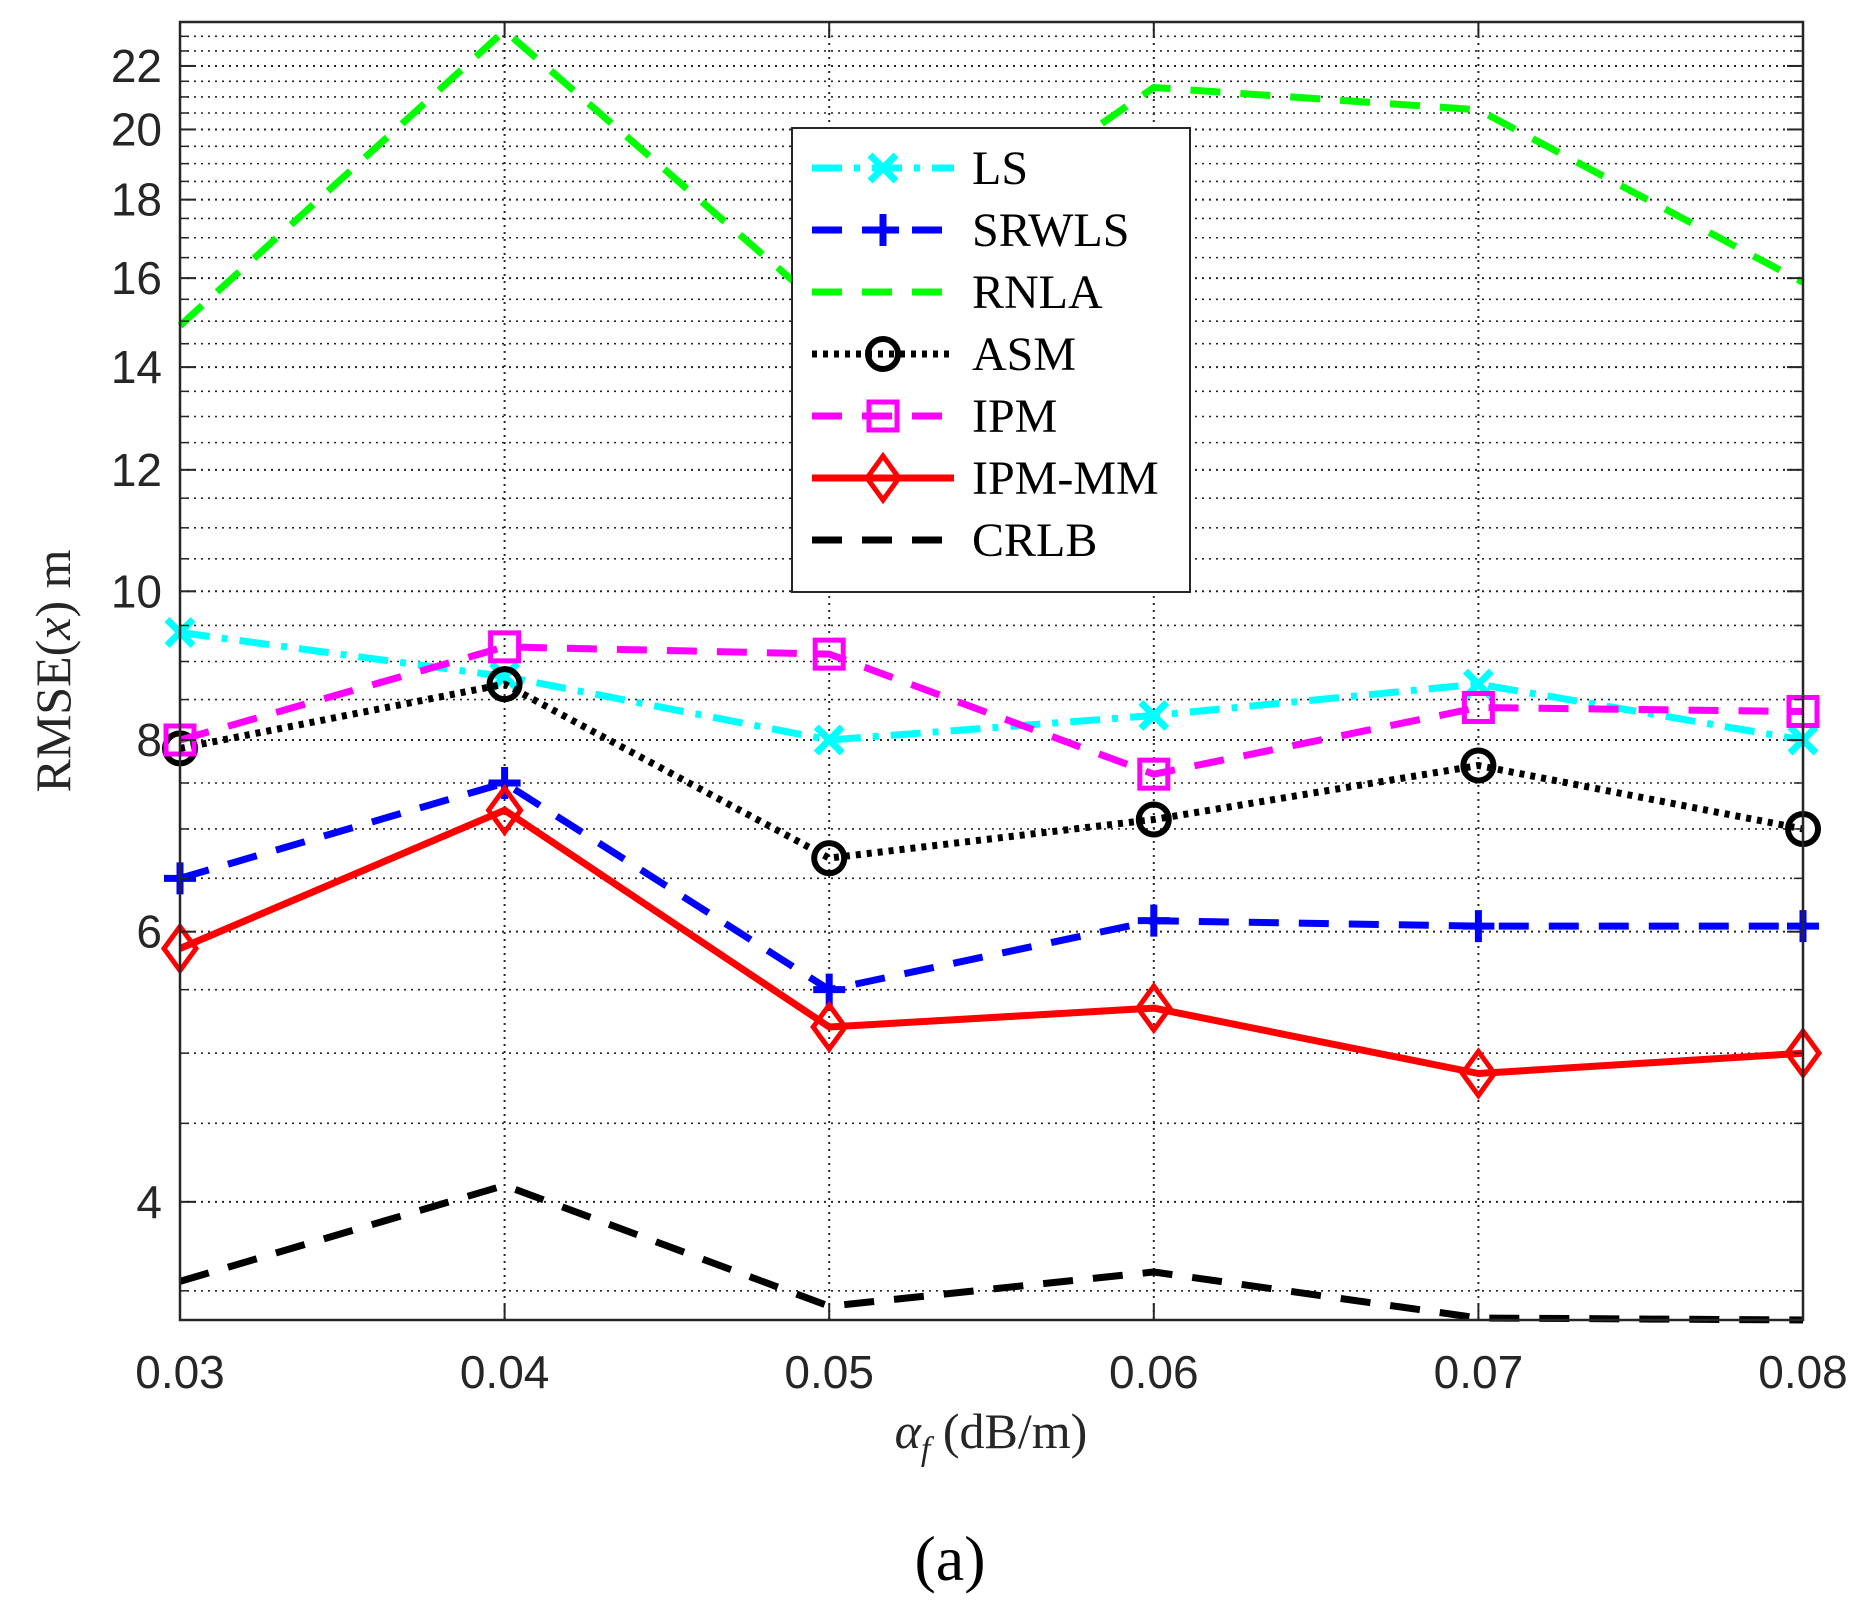  I want to click on y-tick-label: 22, so click(136, 66).